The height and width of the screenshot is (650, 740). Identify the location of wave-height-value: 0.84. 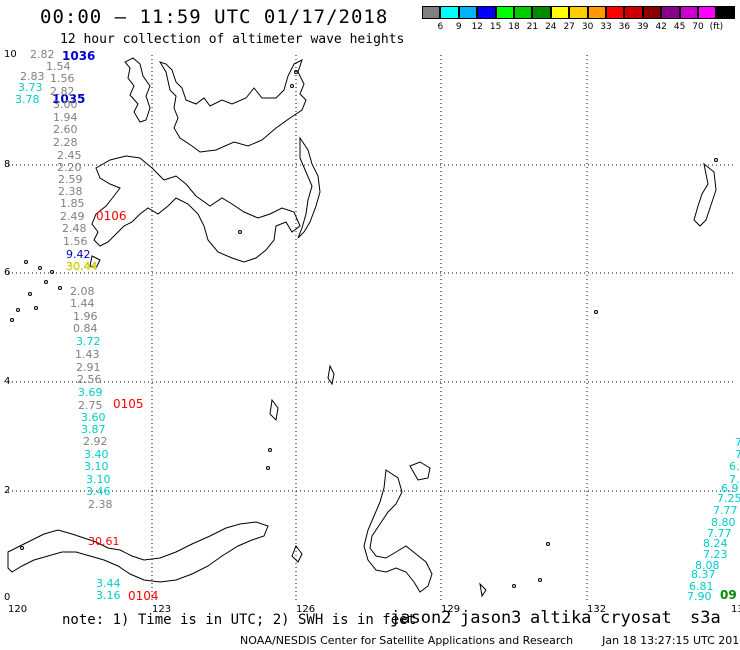
(85, 328).